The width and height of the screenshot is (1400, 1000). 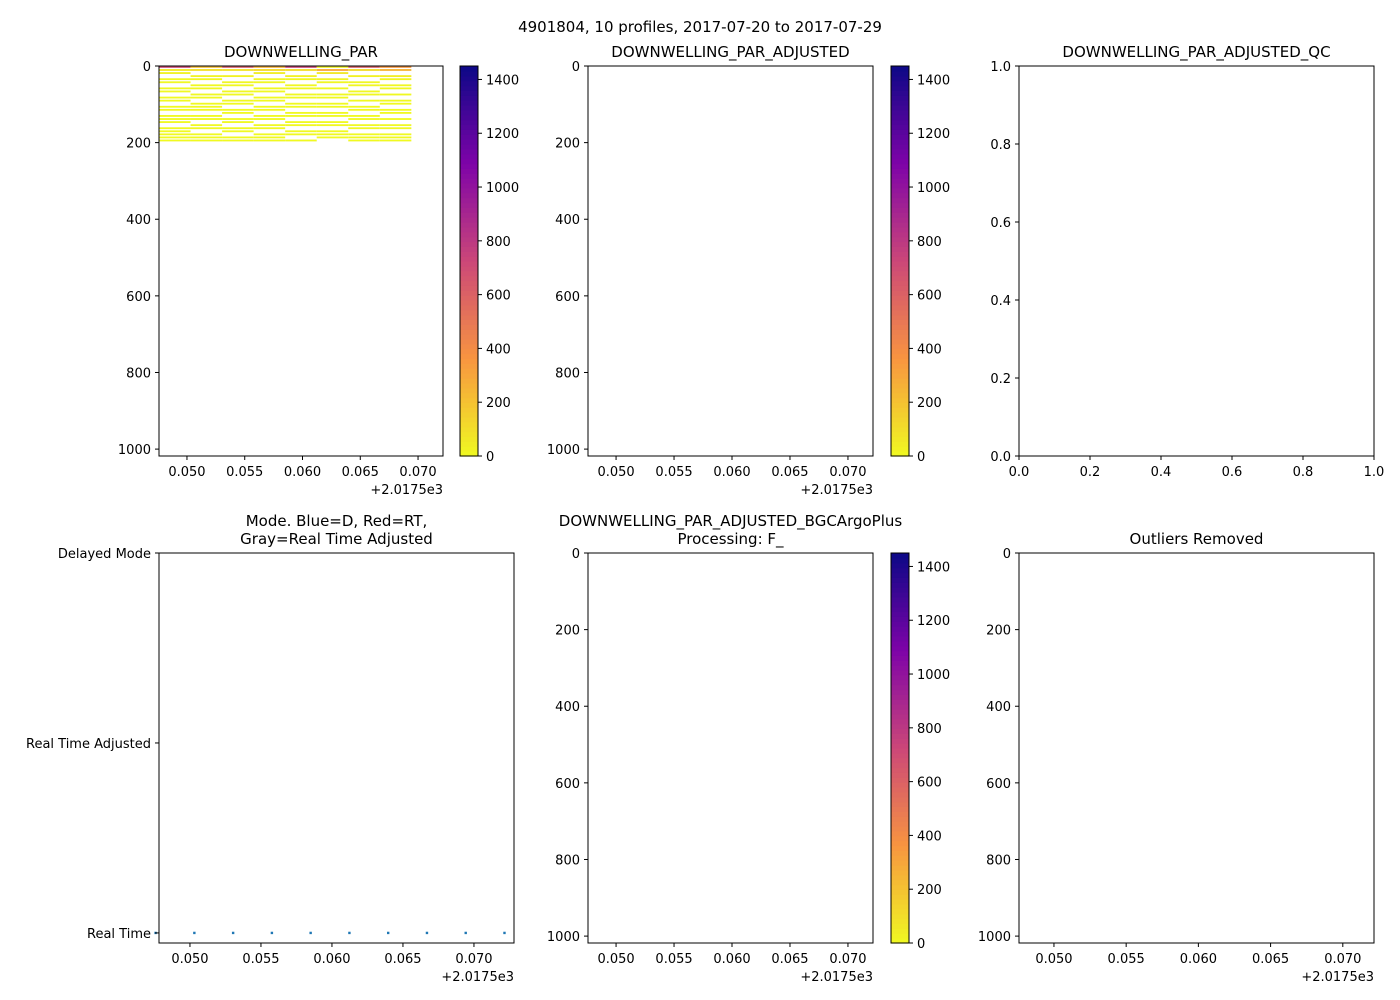 I want to click on y-tick-label: Delayed Mode, so click(x=104, y=554).